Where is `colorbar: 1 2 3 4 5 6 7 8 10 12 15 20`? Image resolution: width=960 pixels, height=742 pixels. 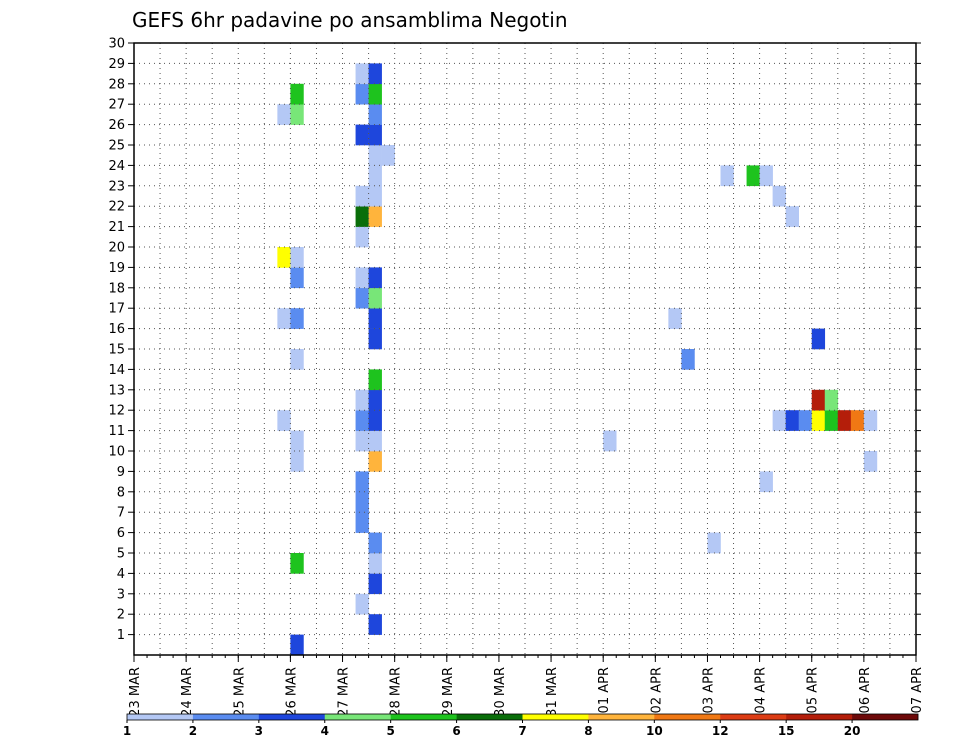 colorbar: 1 2 3 4 5 6 7 8 10 12 15 20 is located at coordinates (521, 725).